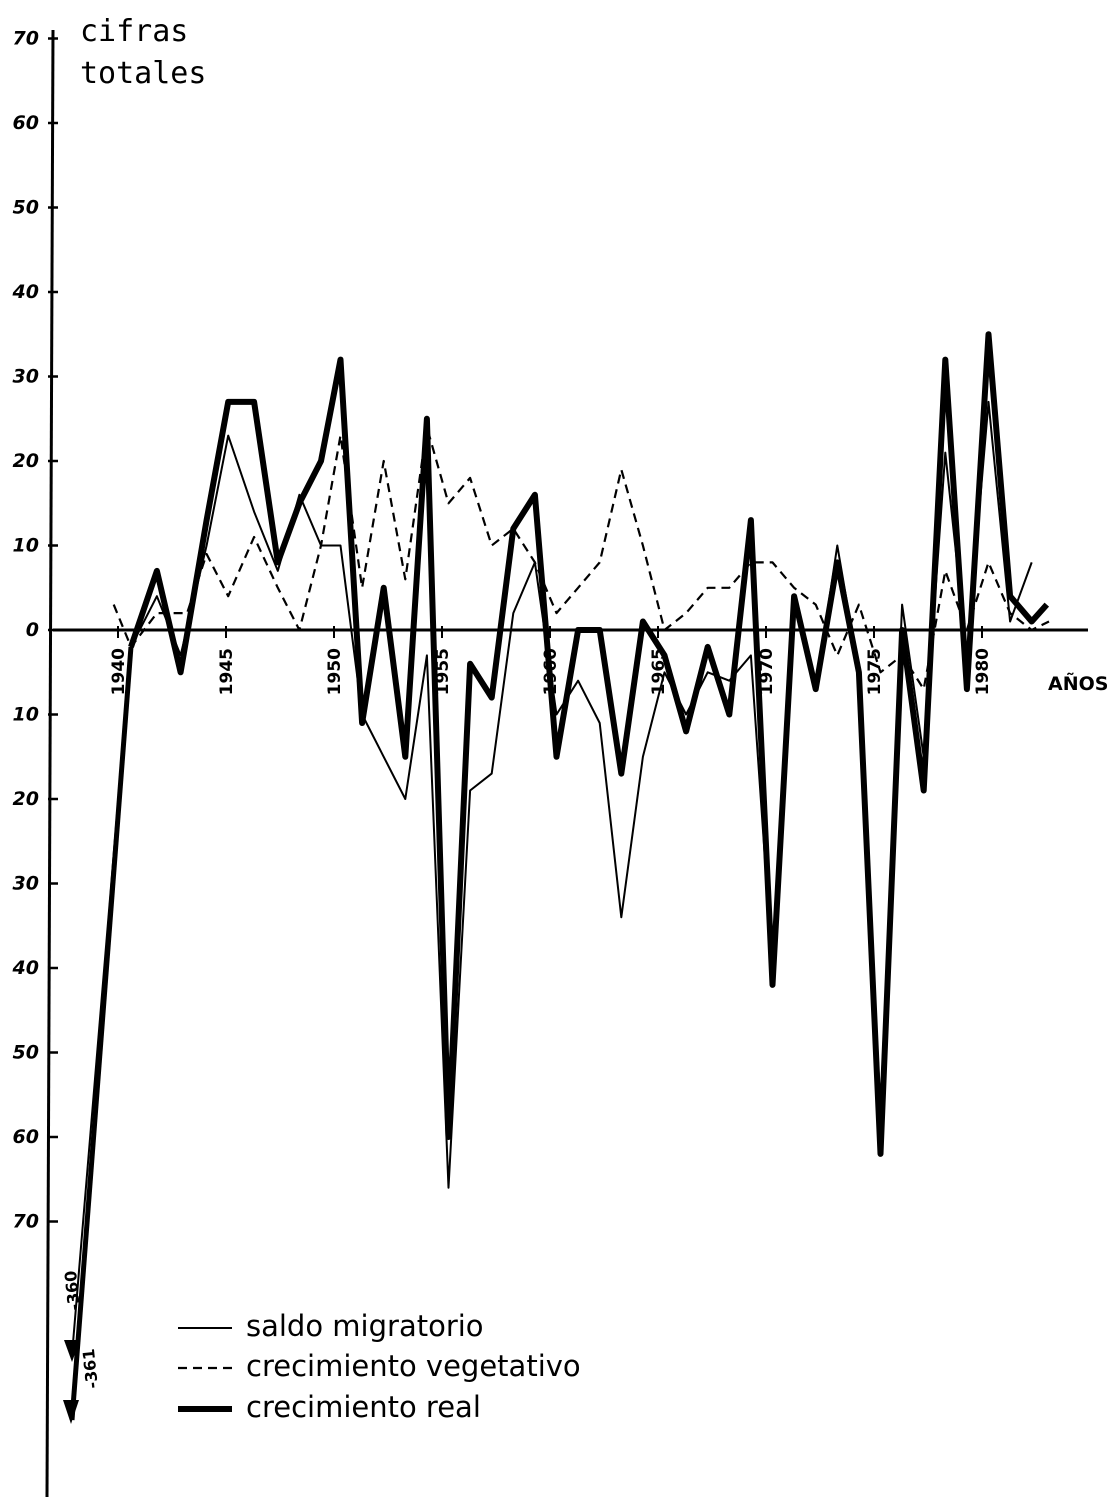  What do you see at coordinates (335, 671) in the screenshot?
I see `x-tick-label: 1950` at bounding box center [335, 671].